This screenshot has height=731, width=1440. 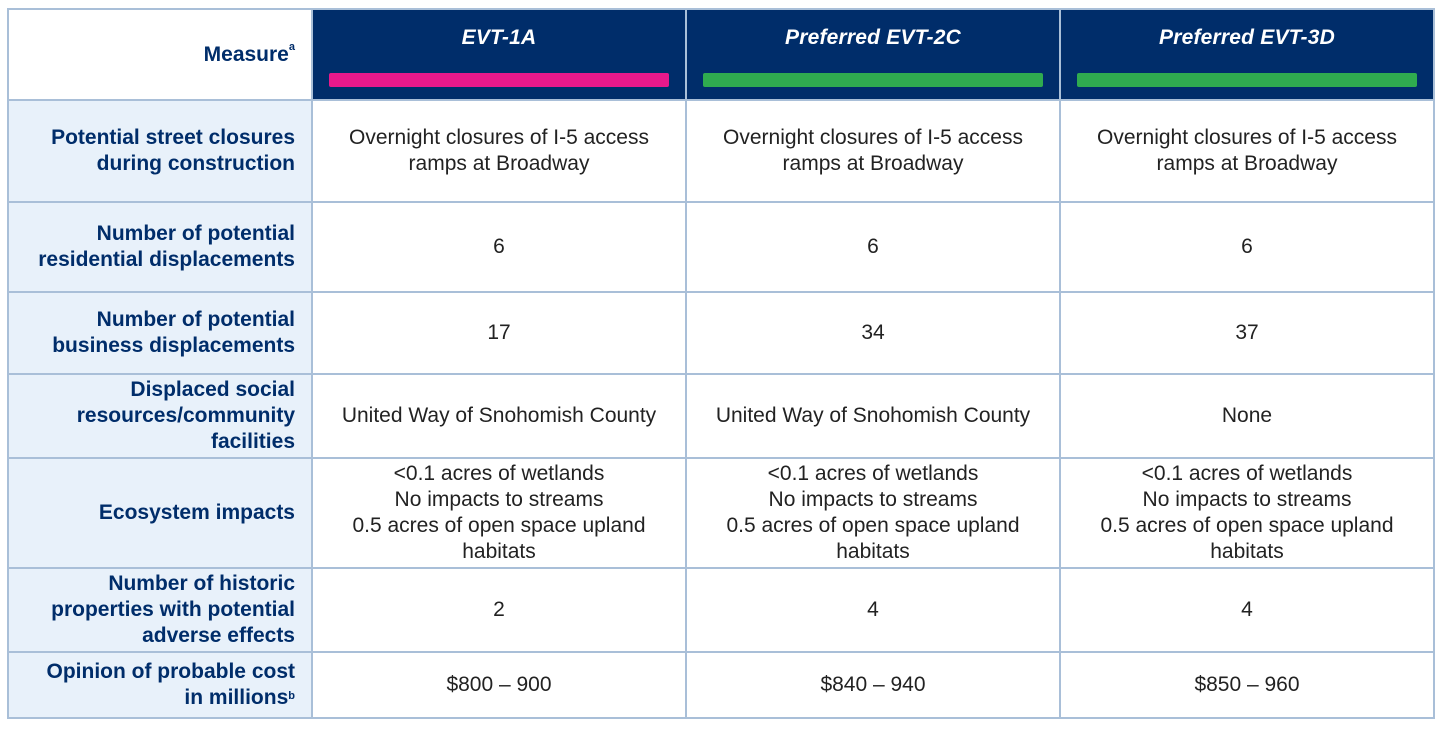 What do you see at coordinates (499, 37) in the screenshot?
I see `column-title: EVT-1A` at bounding box center [499, 37].